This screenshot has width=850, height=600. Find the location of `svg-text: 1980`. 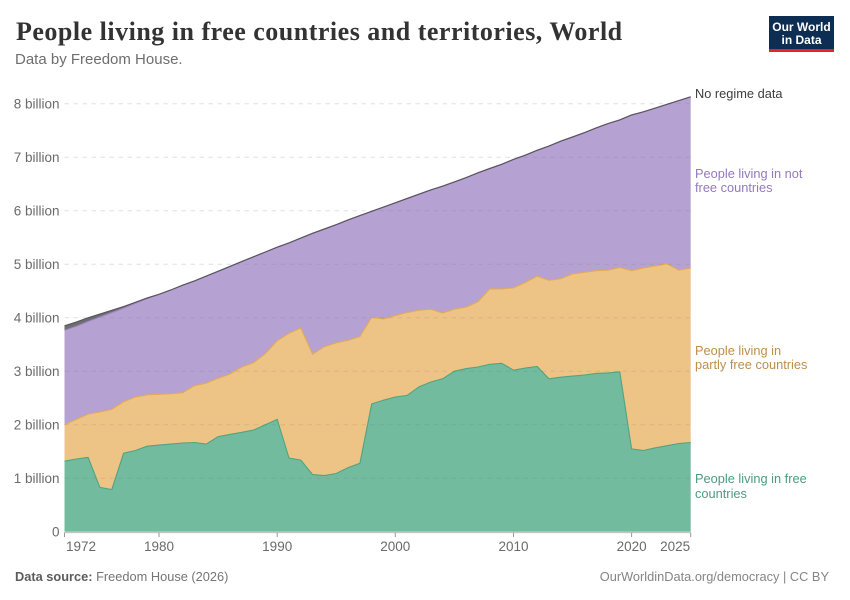

svg-text: 1980 is located at coordinates (159, 546).